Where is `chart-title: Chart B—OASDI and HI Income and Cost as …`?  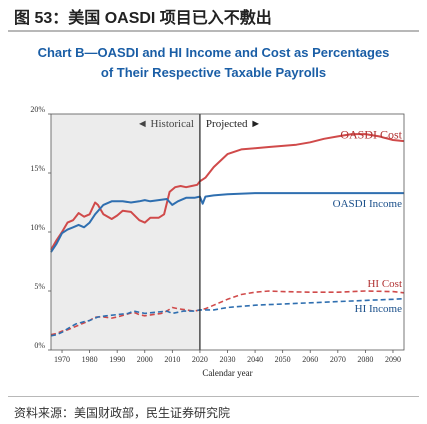
chart-title: Chart B—OASDI and HI Income and Cost as … is located at coordinates (213, 52).